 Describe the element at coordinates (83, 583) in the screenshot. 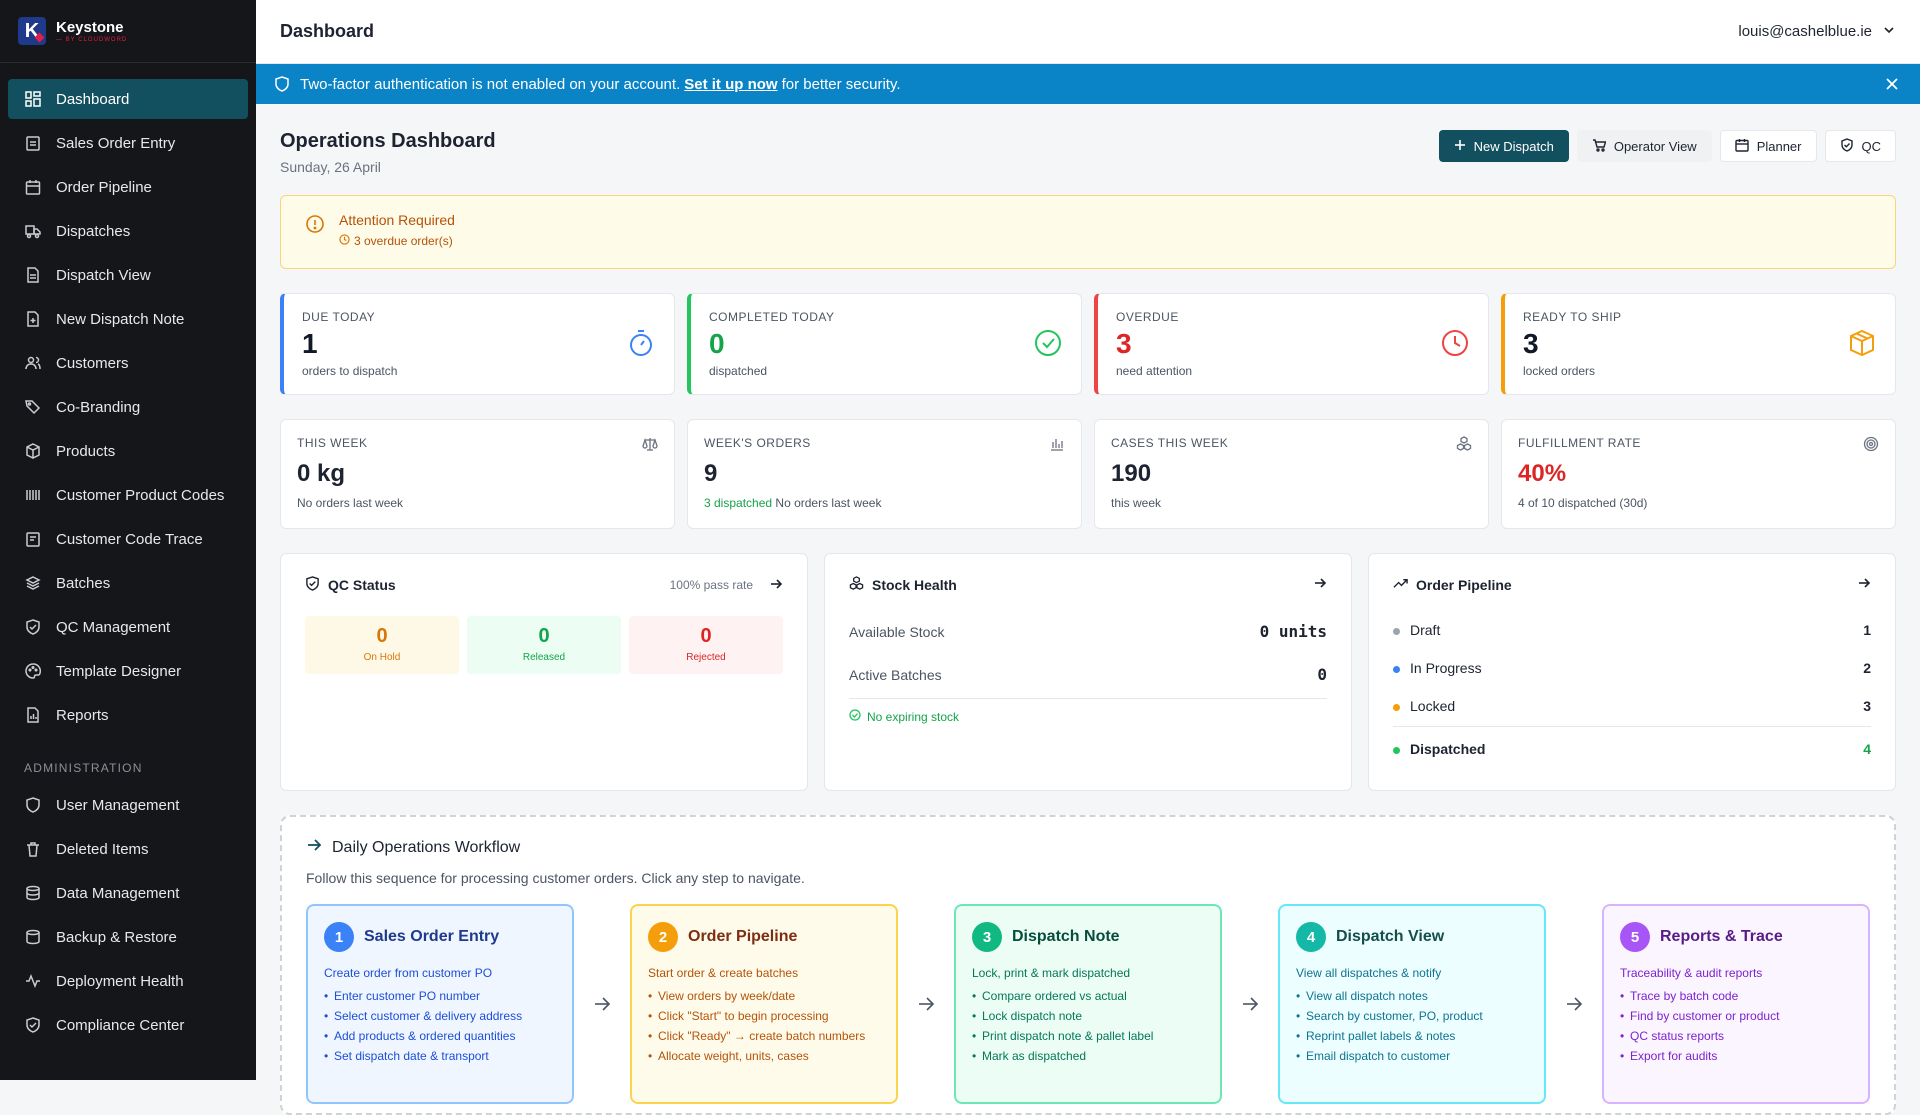

I see `sidebar-item-label: Batches` at that location.